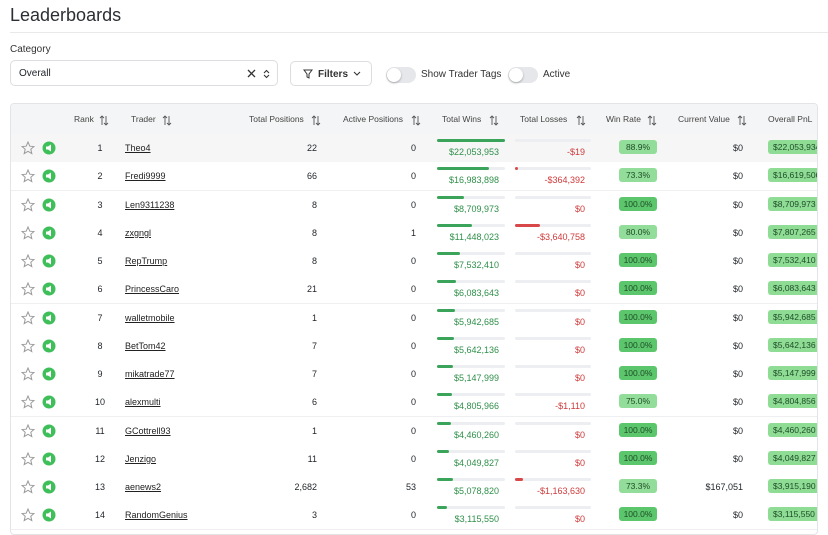  Describe the element at coordinates (445, 366) in the screenshot. I see `wins-bar` at that location.